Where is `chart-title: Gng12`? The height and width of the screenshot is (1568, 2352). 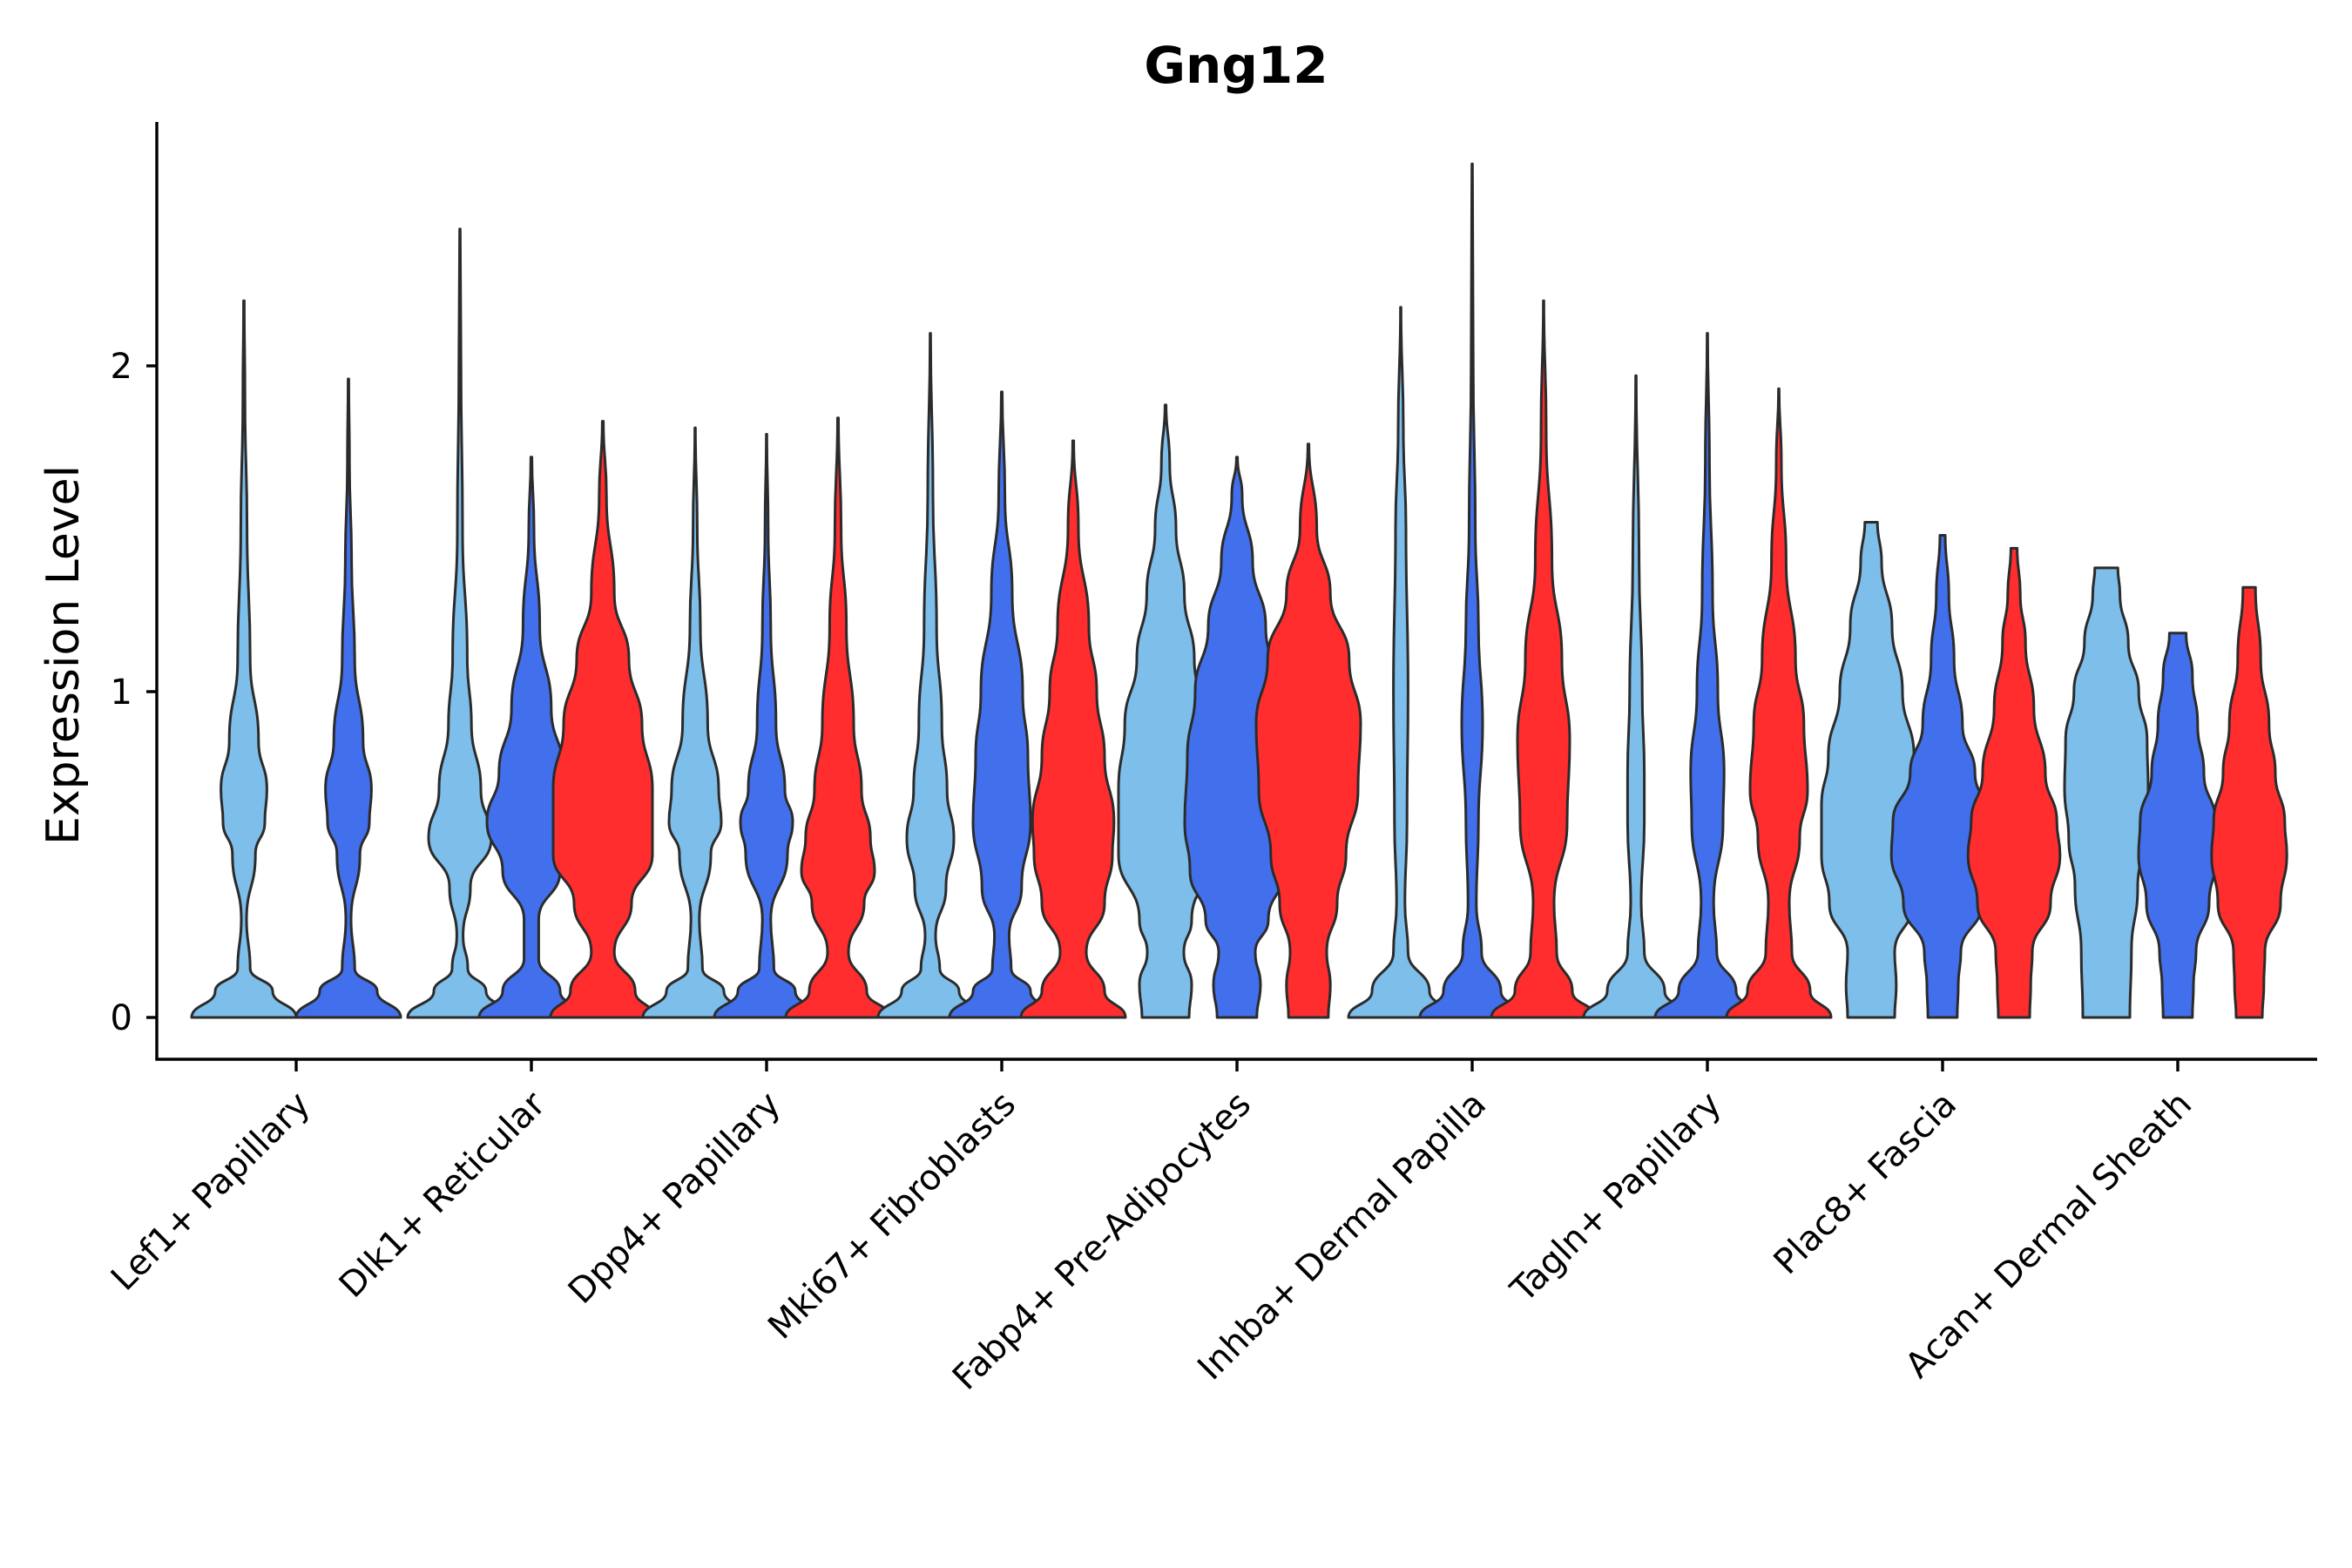
chart-title: Gng12 is located at coordinates (1236, 66).